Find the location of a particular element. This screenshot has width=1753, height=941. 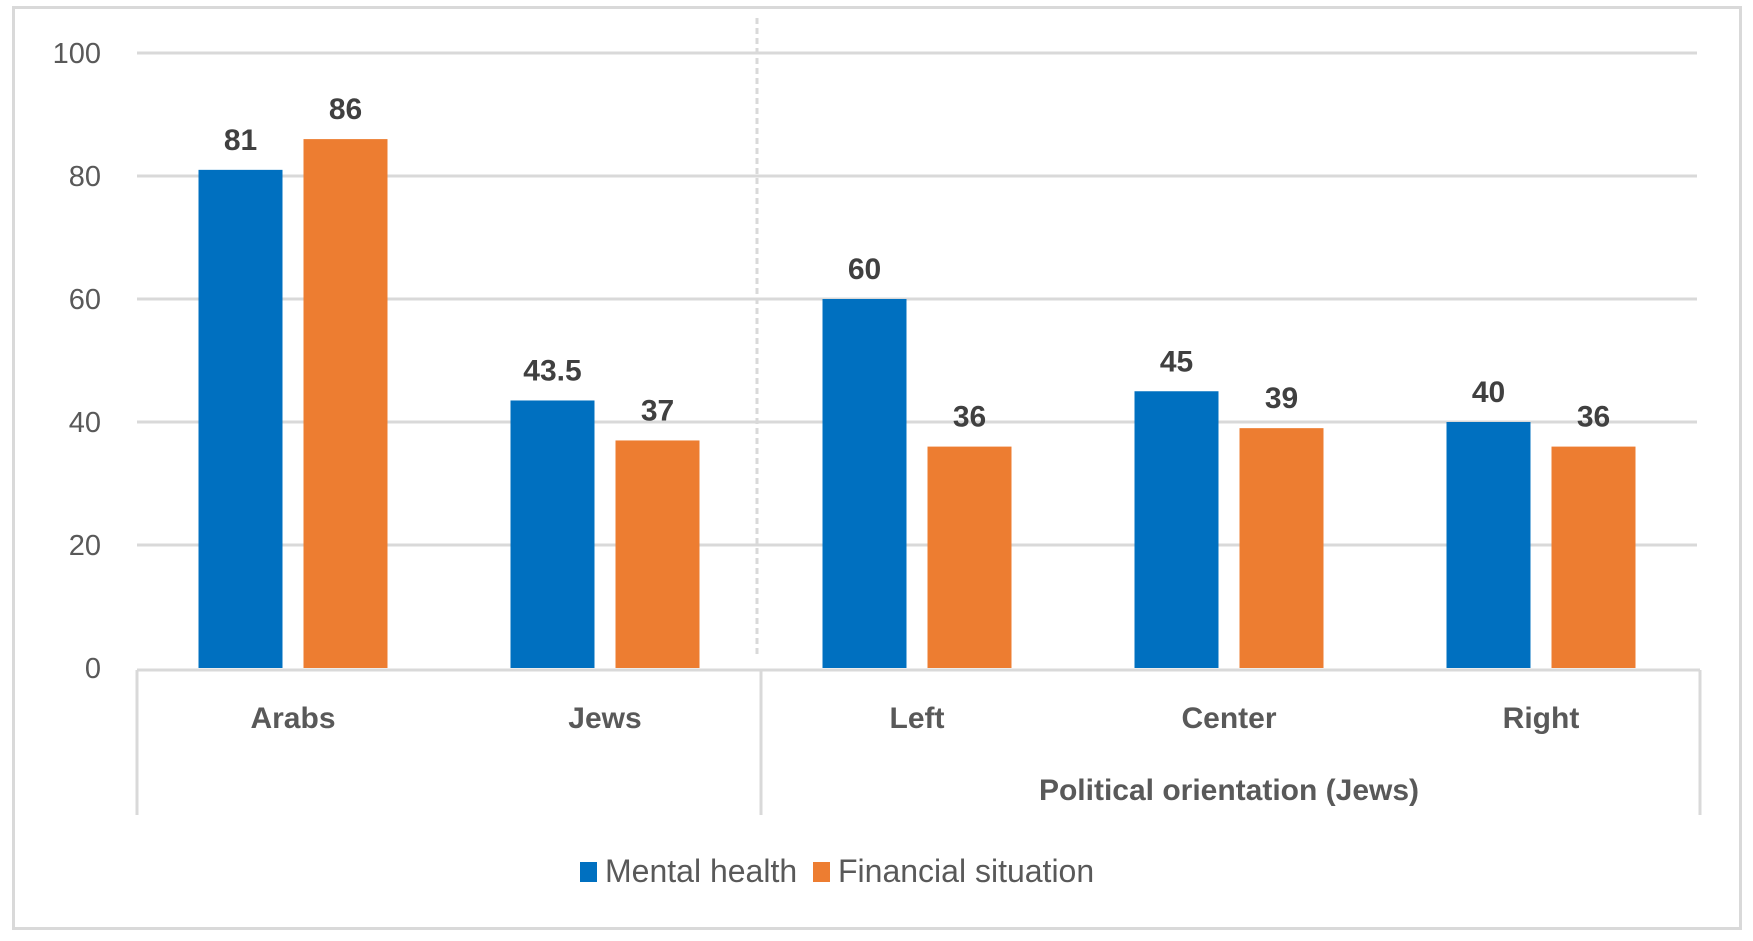

group-labels: Political orientation (Jews) is located at coordinates (1229, 790).